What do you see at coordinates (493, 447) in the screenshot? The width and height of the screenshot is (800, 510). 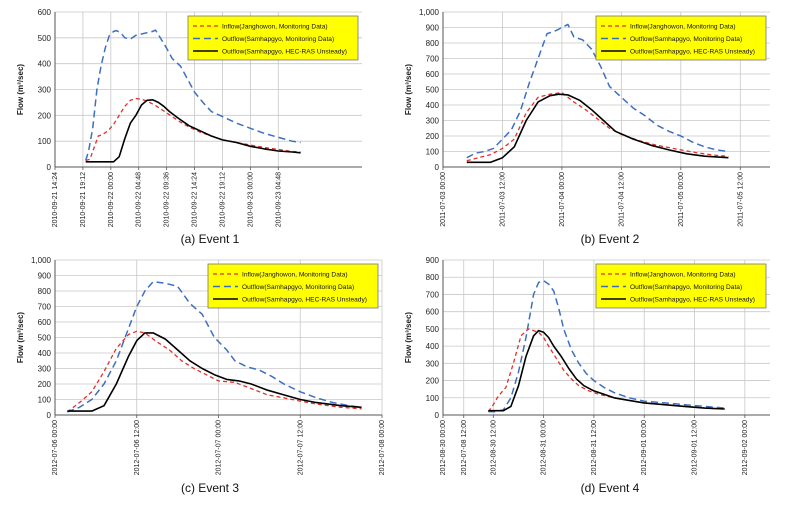 I see `x-tick-label: 2012-08-30 12:00` at bounding box center [493, 447].